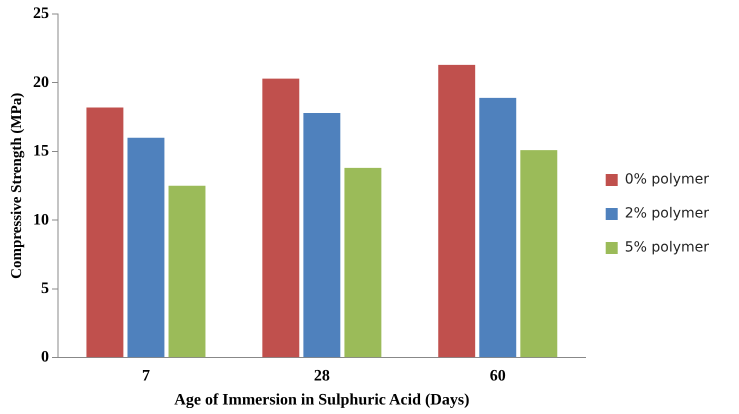  What do you see at coordinates (41, 13) in the screenshot?
I see `y-tick-label: 25` at bounding box center [41, 13].